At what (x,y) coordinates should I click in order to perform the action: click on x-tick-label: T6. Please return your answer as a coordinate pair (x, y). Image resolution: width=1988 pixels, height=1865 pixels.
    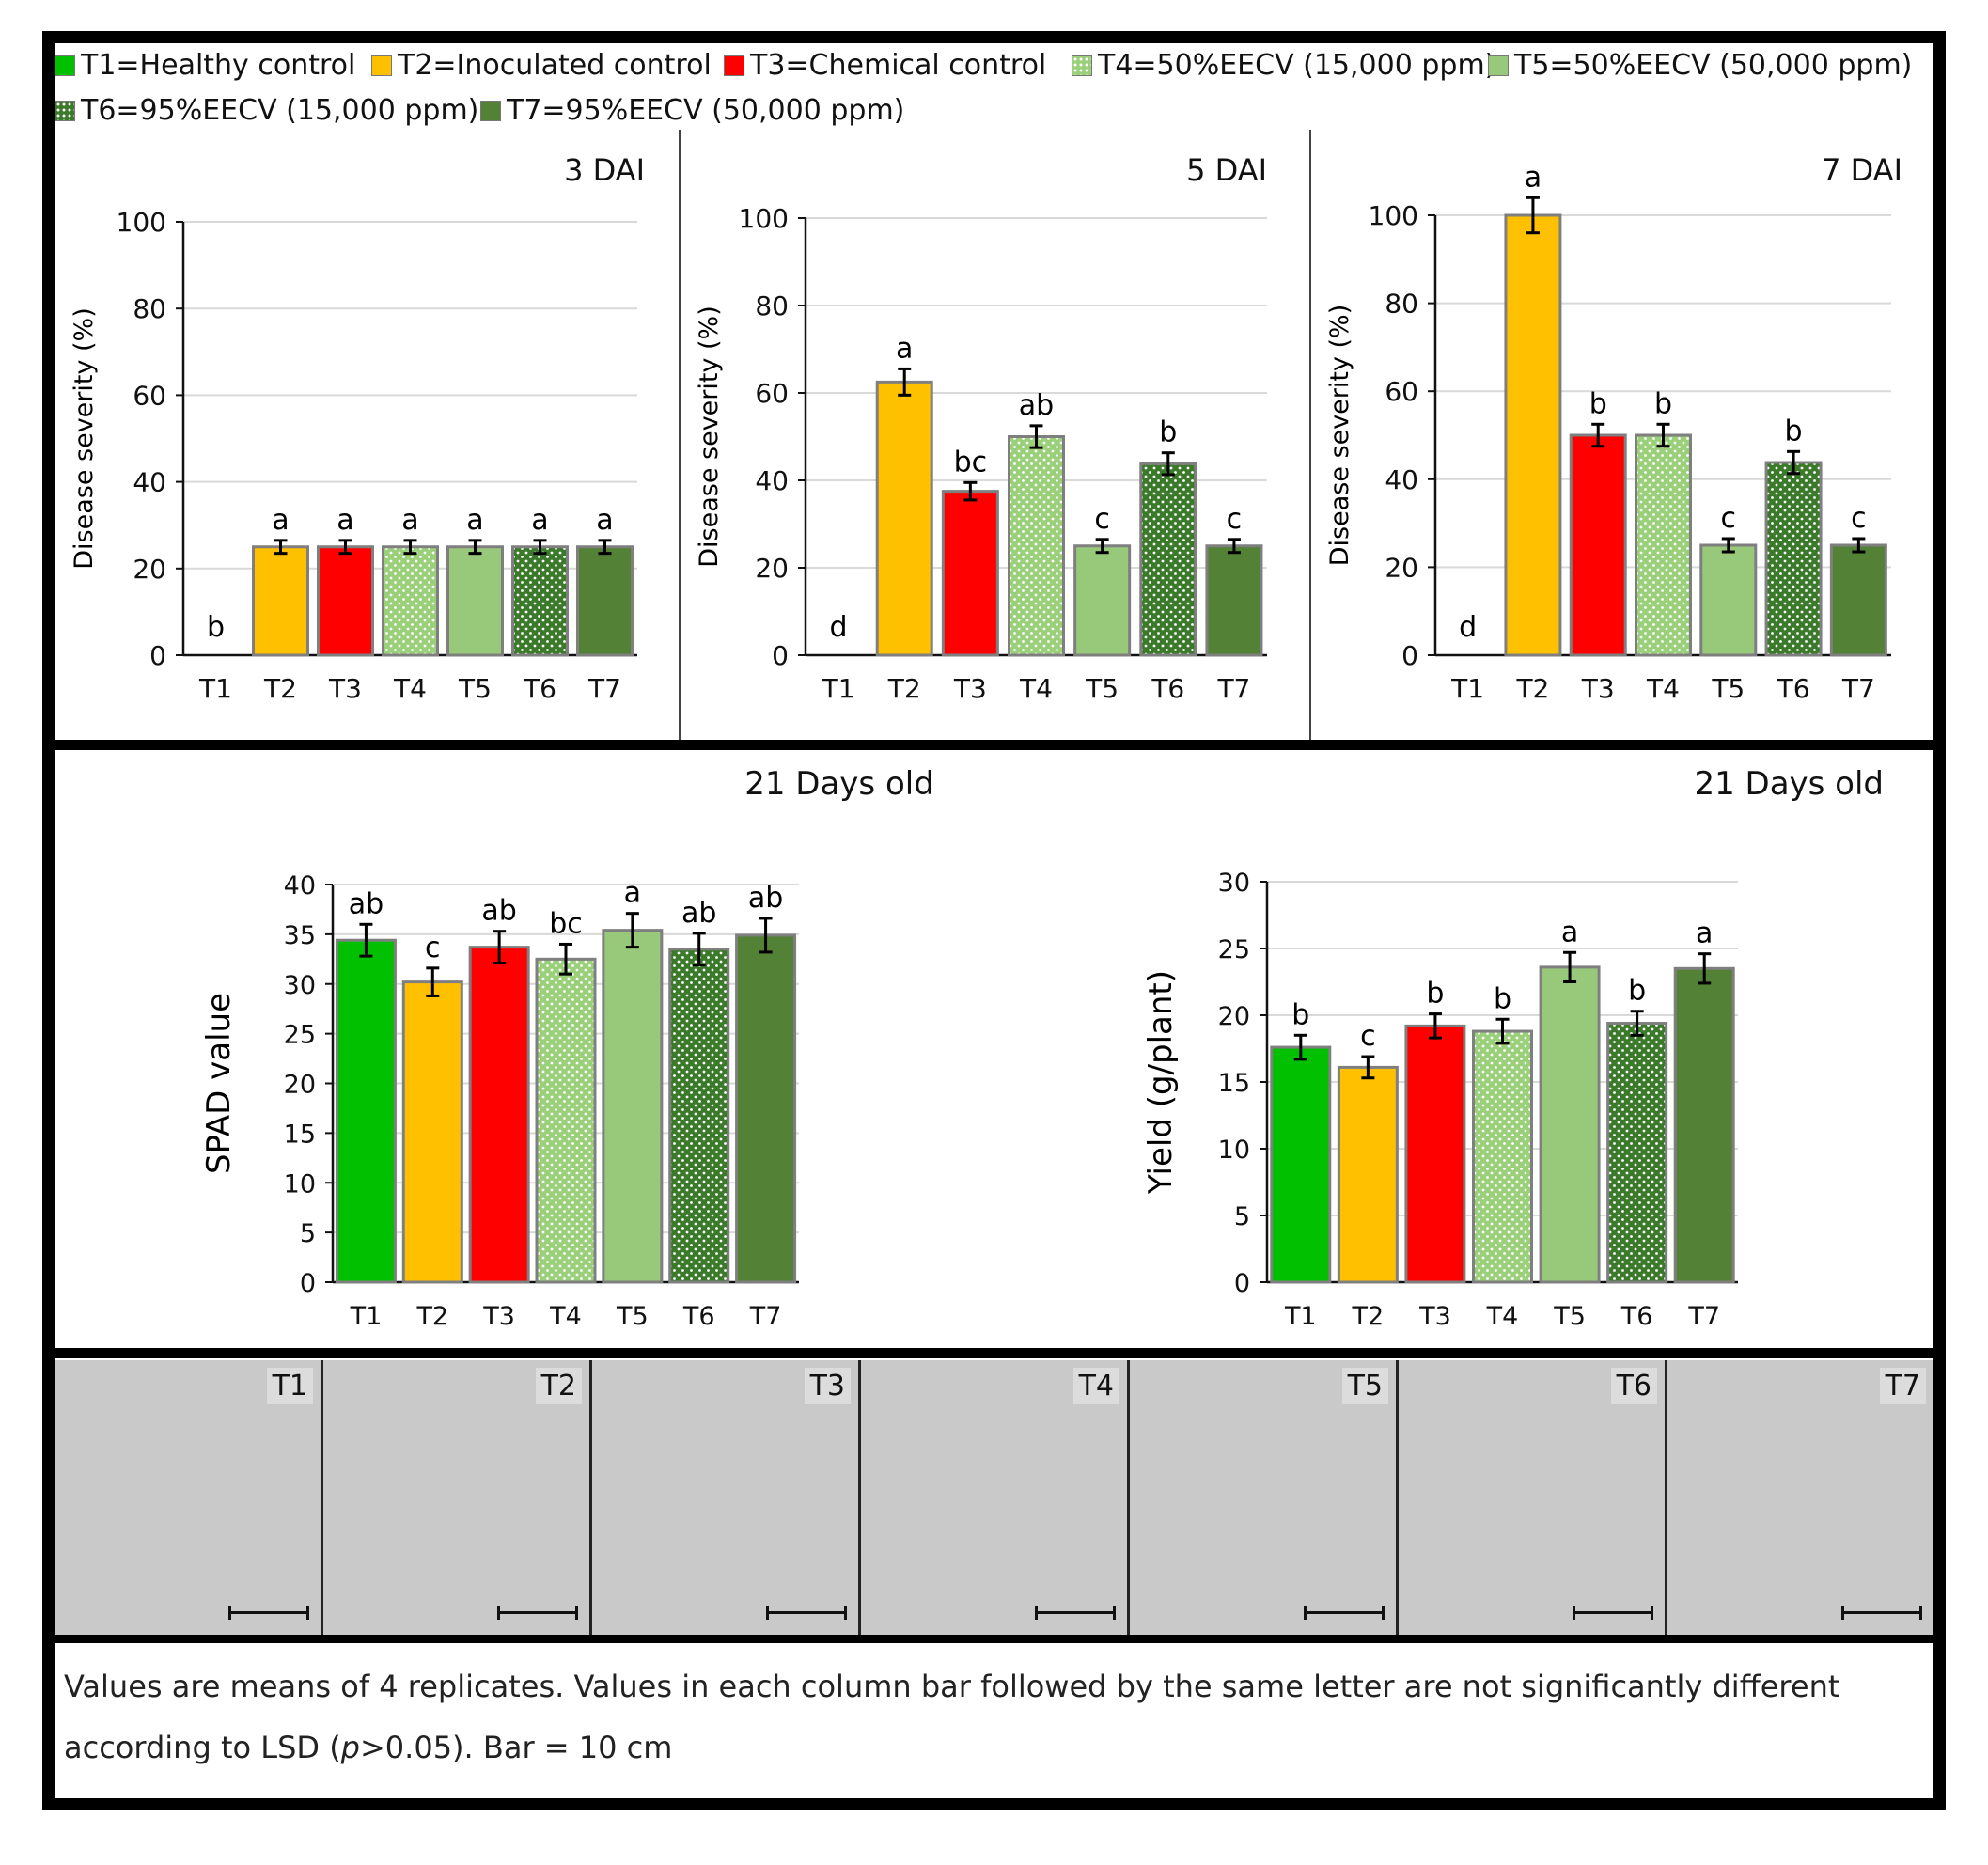
    Looking at the image, I should click on (699, 1316).